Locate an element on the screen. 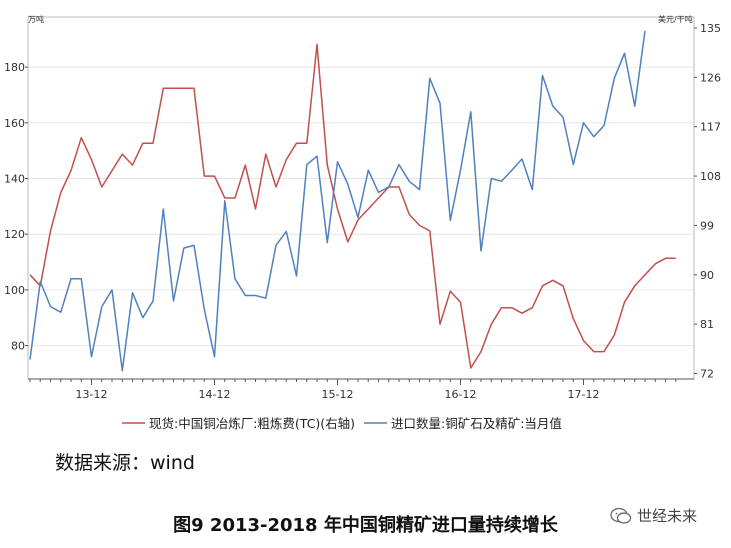  x-tick-label: 16-12 is located at coordinates (461, 394).